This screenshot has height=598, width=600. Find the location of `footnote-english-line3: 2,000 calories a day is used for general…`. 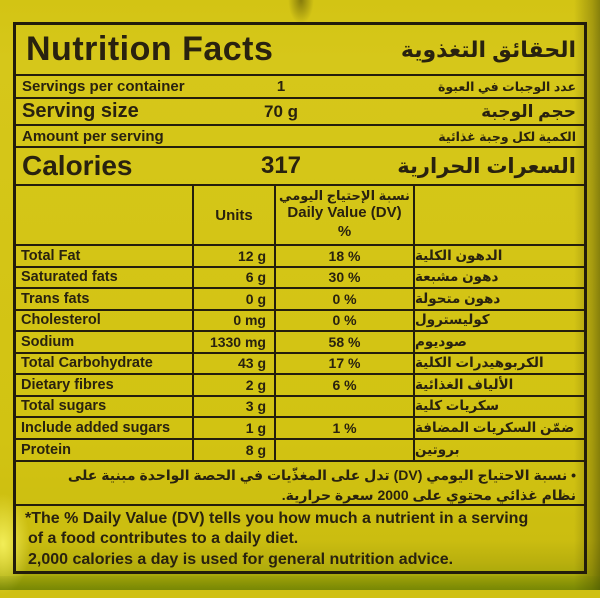

footnote-english-line3: 2,000 calories a day is used for general… is located at coordinates (241, 560).